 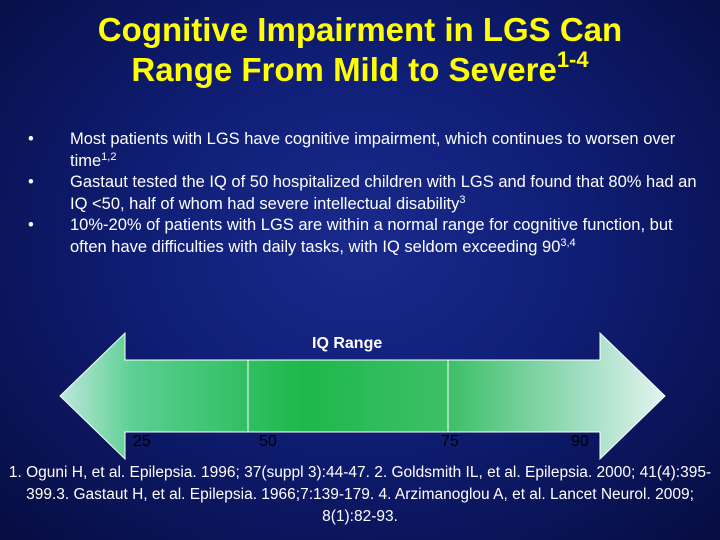 What do you see at coordinates (344, 69) in the screenshot?
I see `title-line-2-text: Range From Mild to Severe` at bounding box center [344, 69].